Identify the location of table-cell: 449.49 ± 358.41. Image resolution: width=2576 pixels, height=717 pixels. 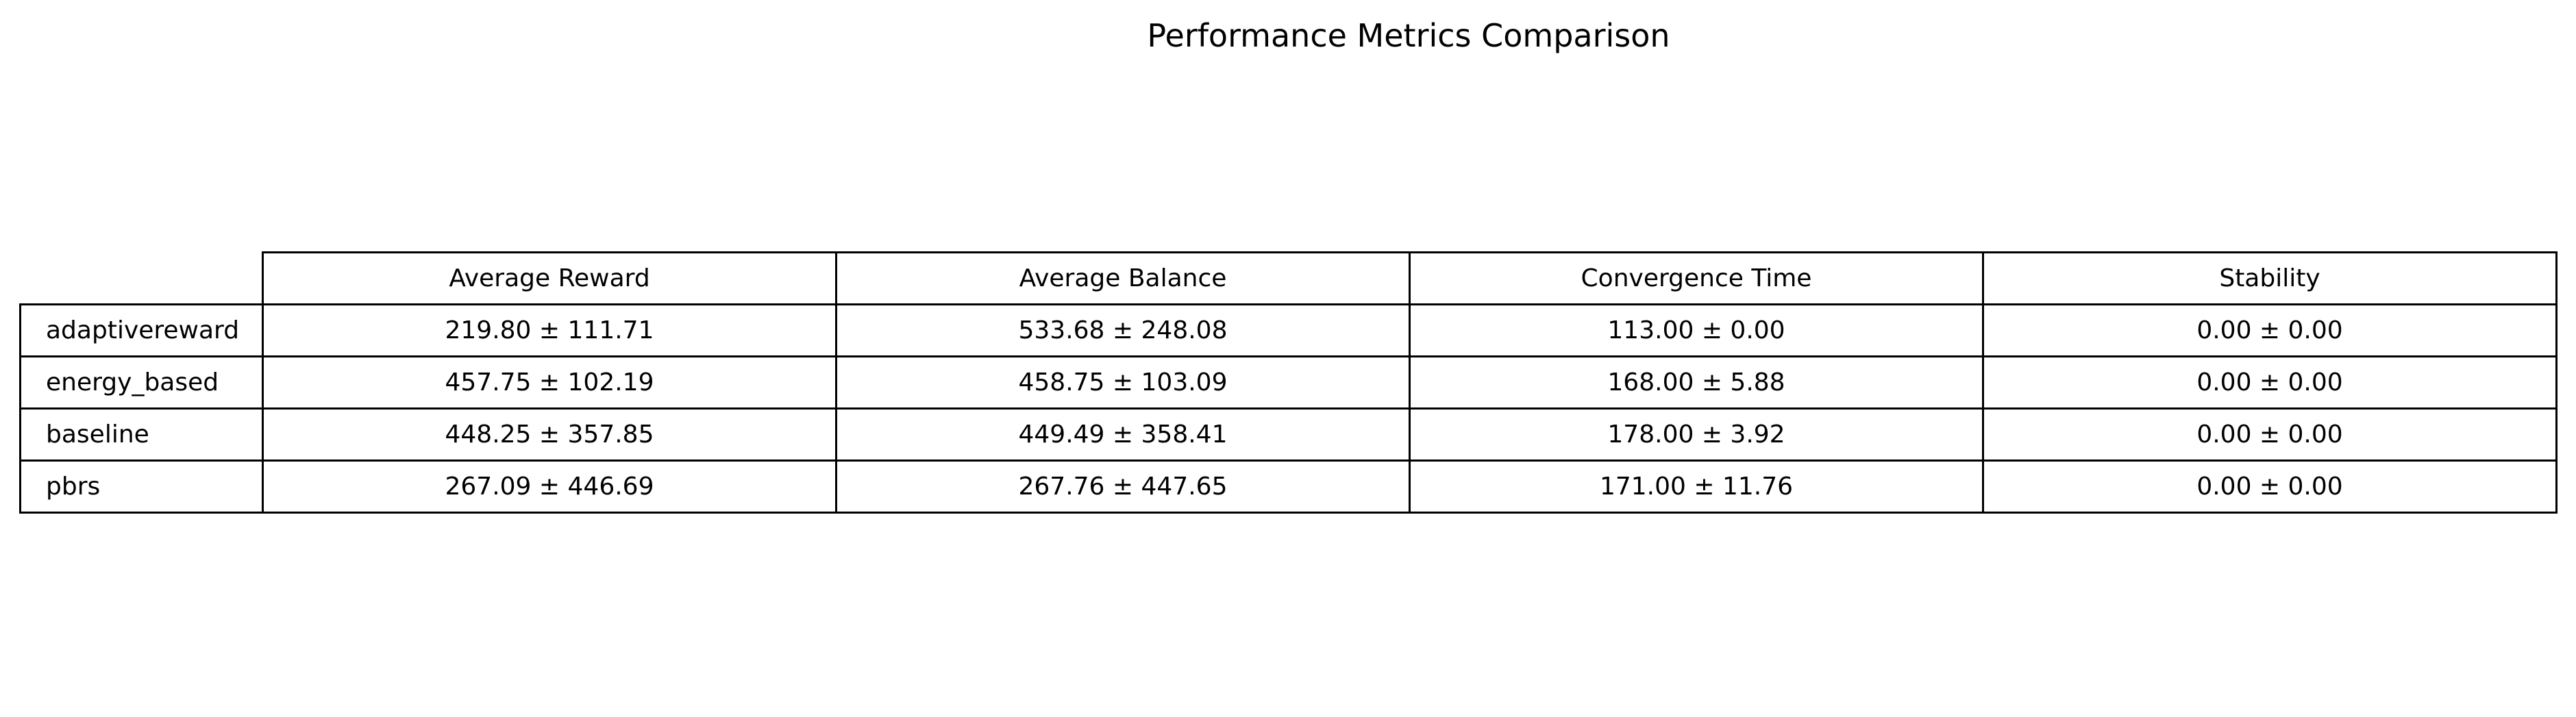
(1123, 434).